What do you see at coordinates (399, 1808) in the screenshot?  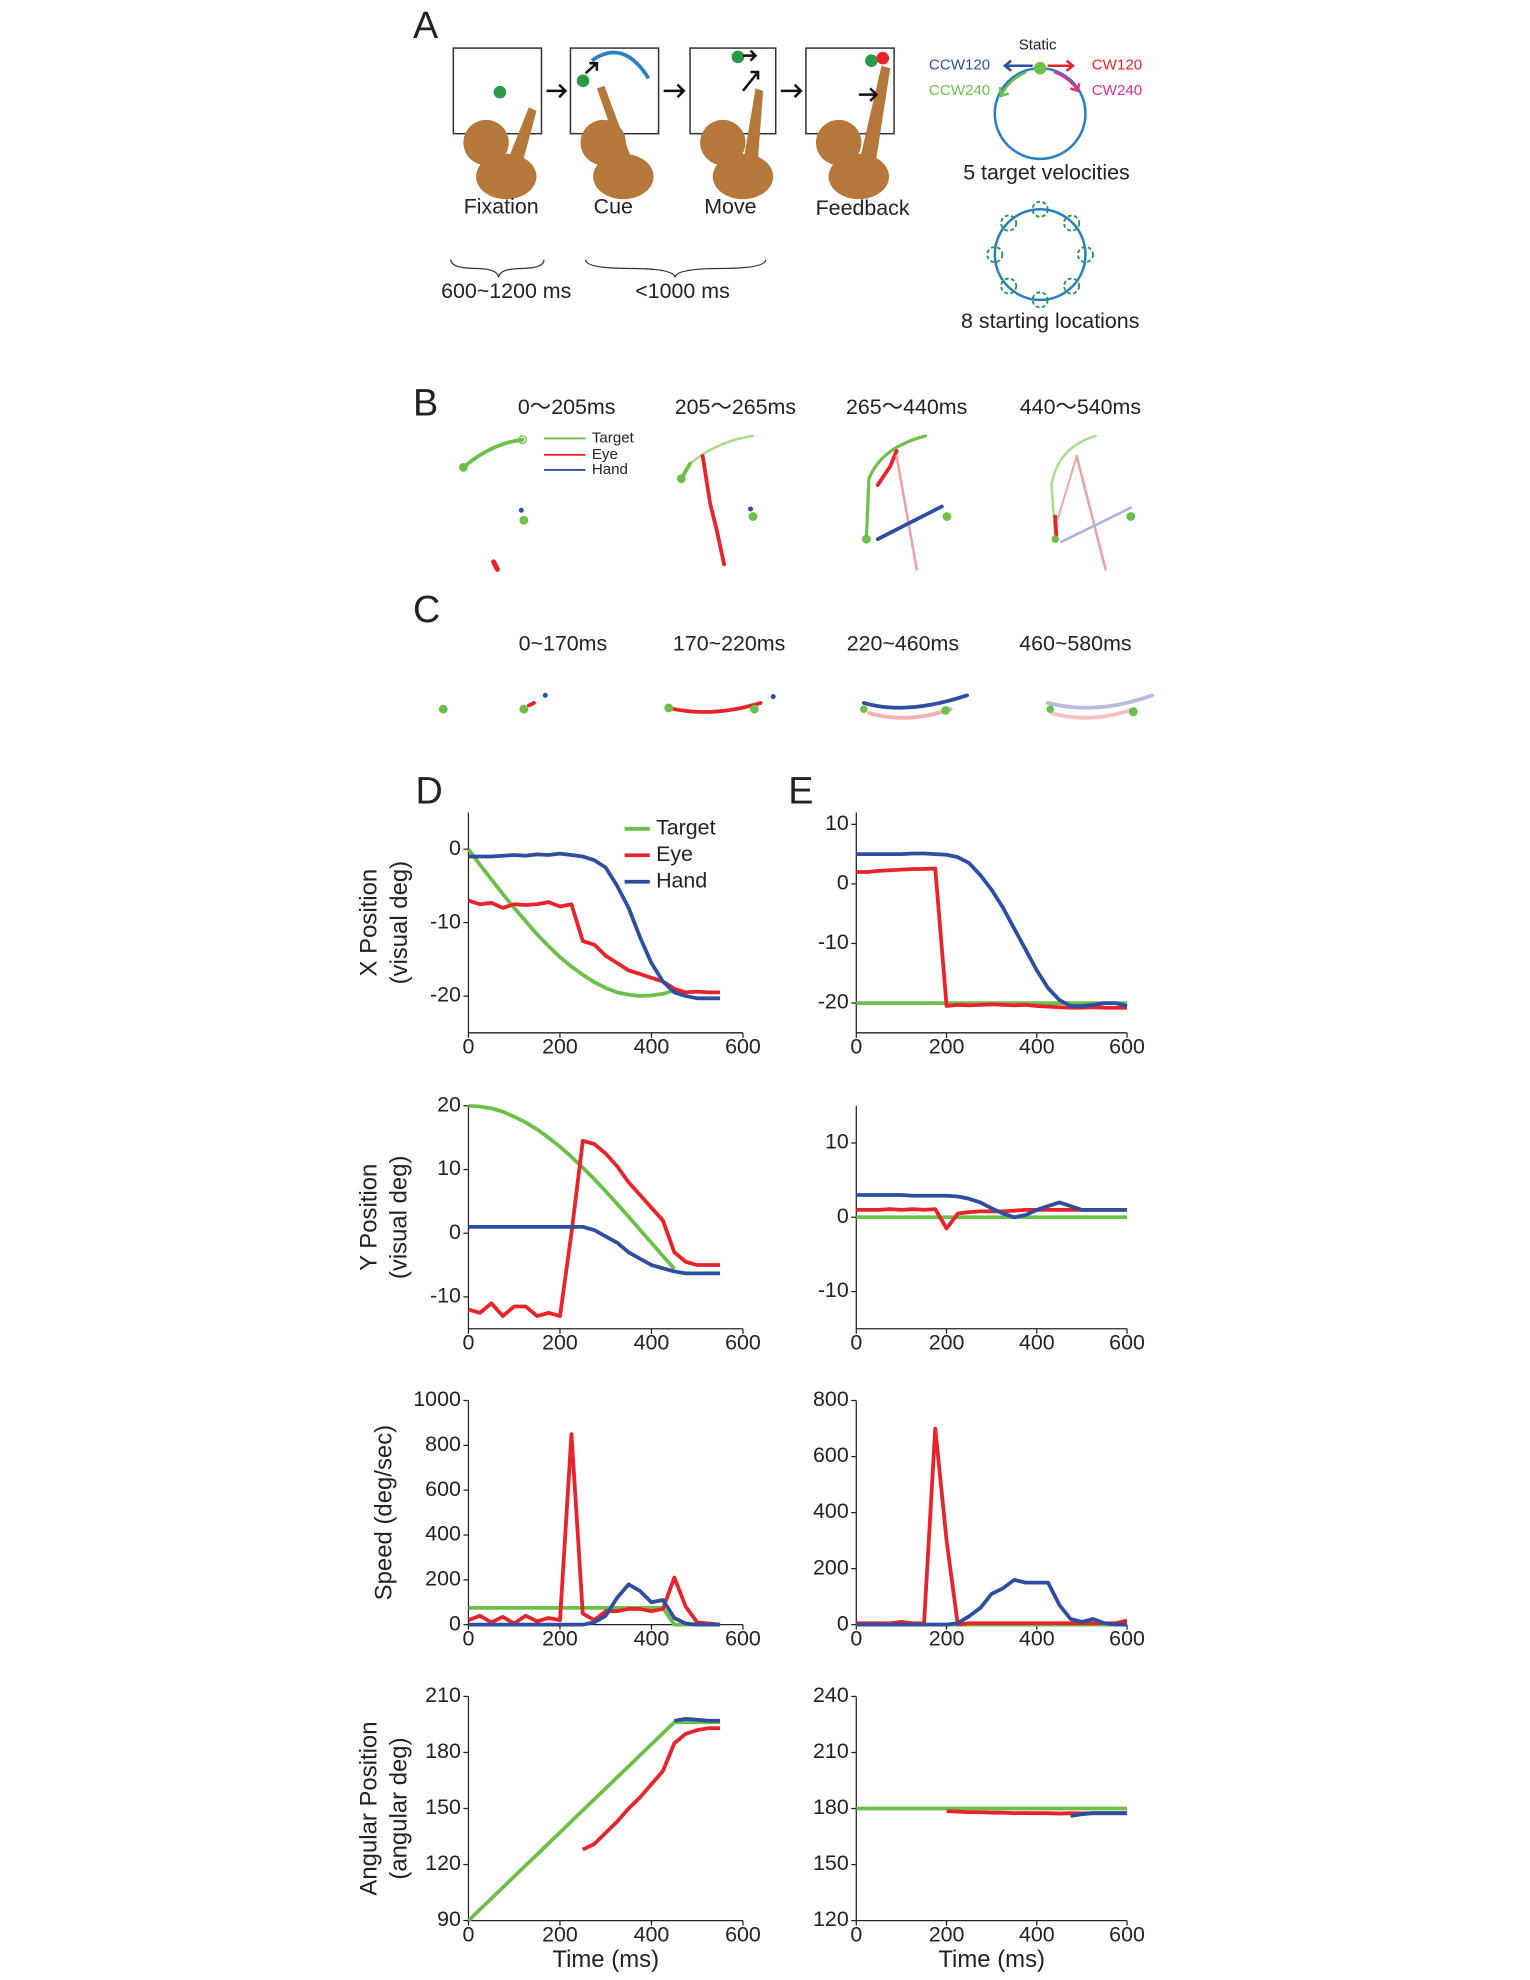 I see `y-axis-label: (angular deg)` at bounding box center [399, 1808].